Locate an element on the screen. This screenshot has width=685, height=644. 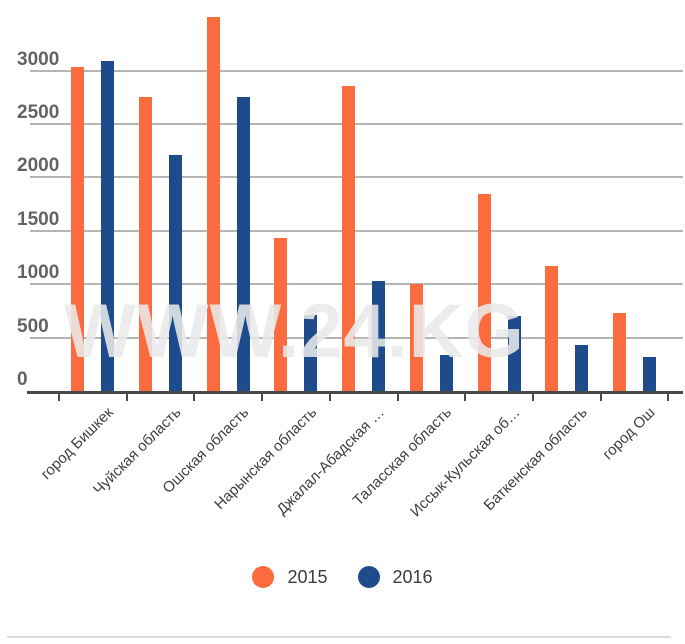
y-axis-label: 3000 is located at coordinates (38, 59).